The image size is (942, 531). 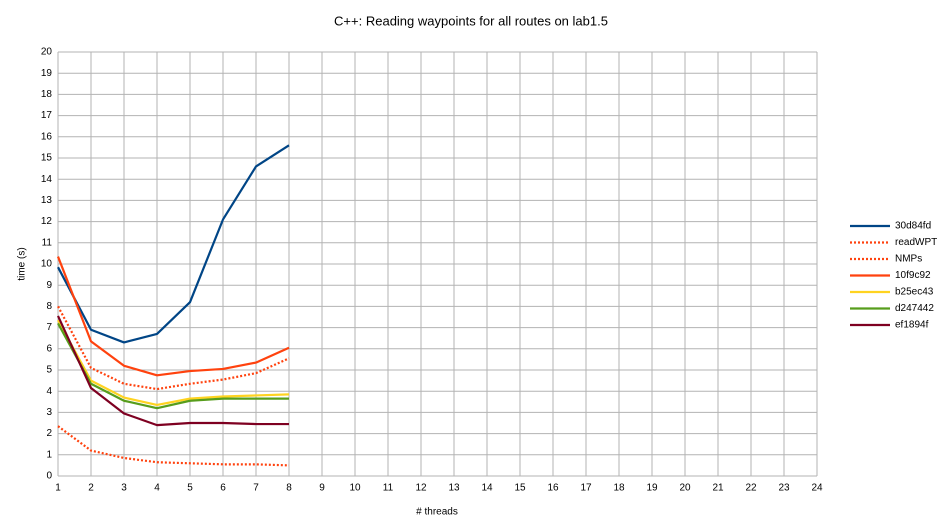 What do you see at coordinates (322, 488) in the screenshot?
I see `x-tick-label: 9` at bounding box center [322, 488].